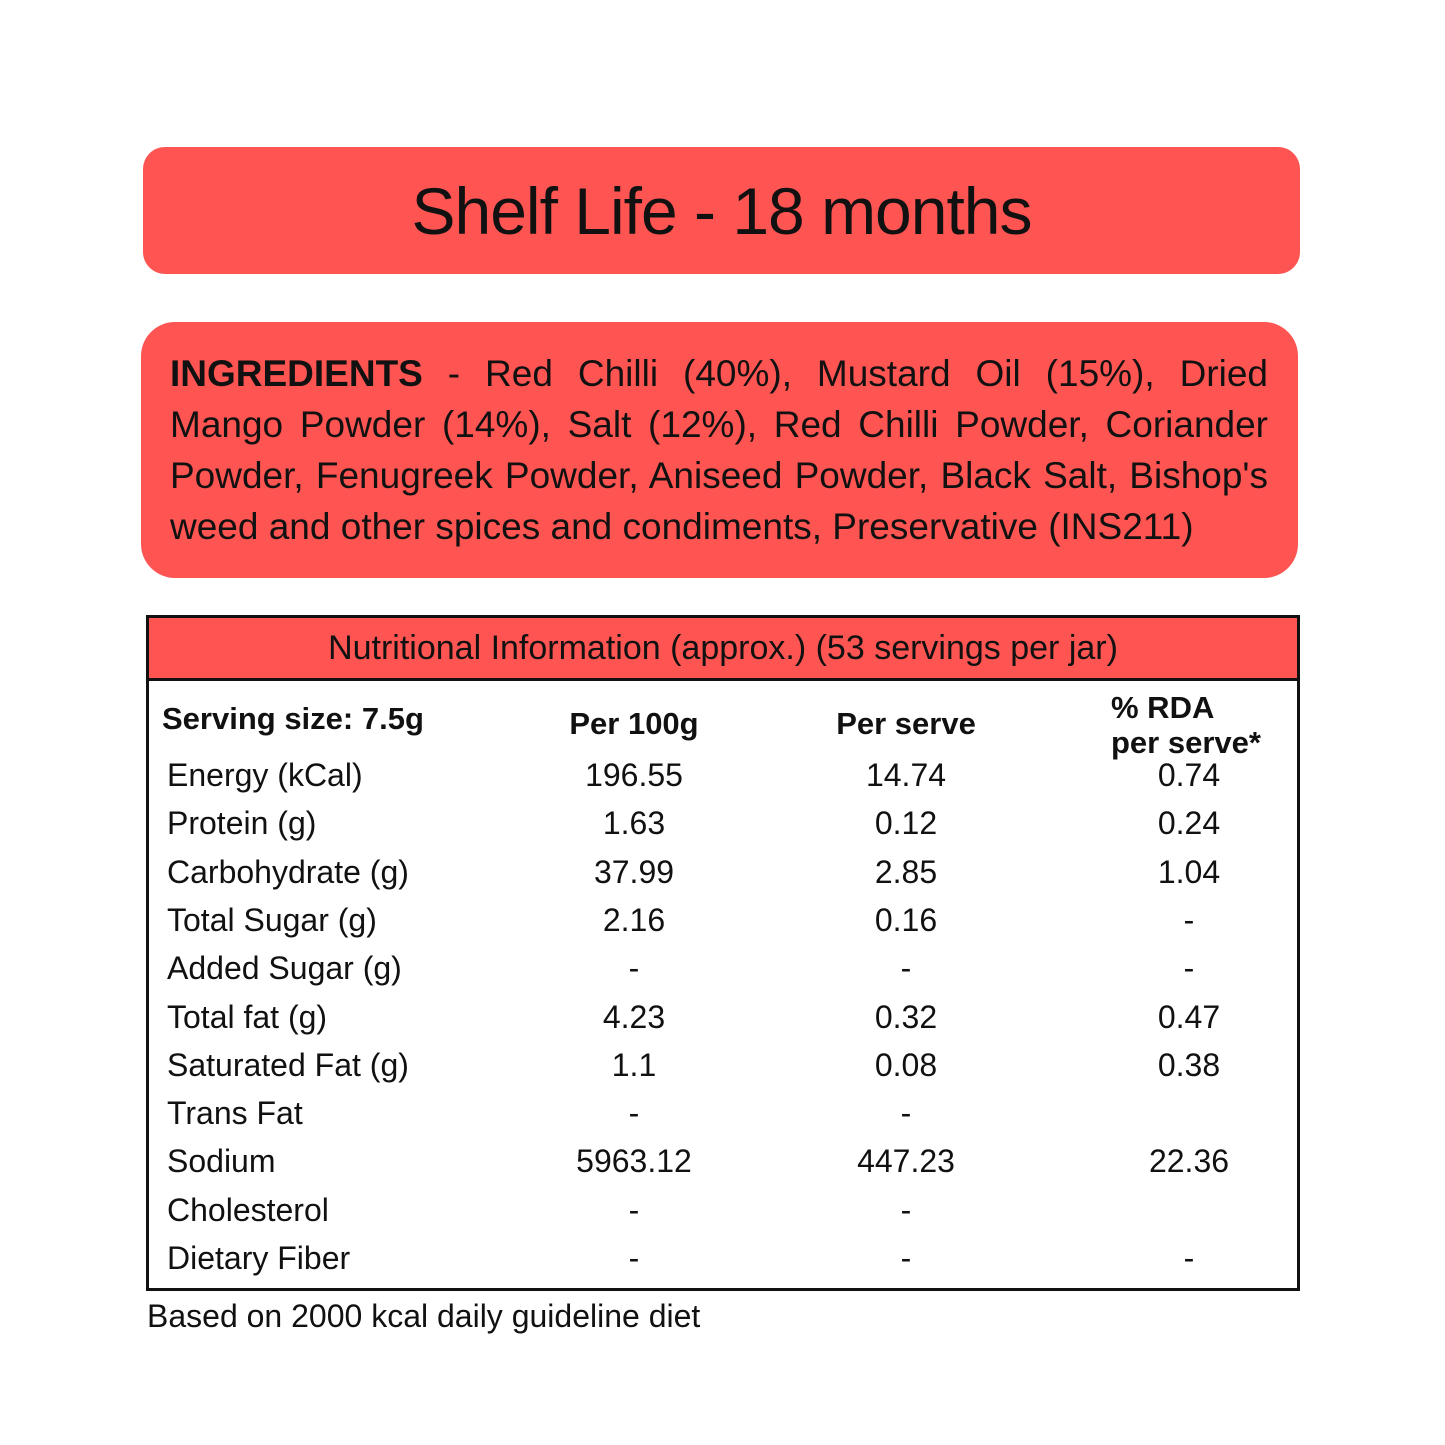  What do you see at coordinates (906, 1016) in the screenshot?
I see `per-serve-value: 0.32` at bounding box center [906, 1016].